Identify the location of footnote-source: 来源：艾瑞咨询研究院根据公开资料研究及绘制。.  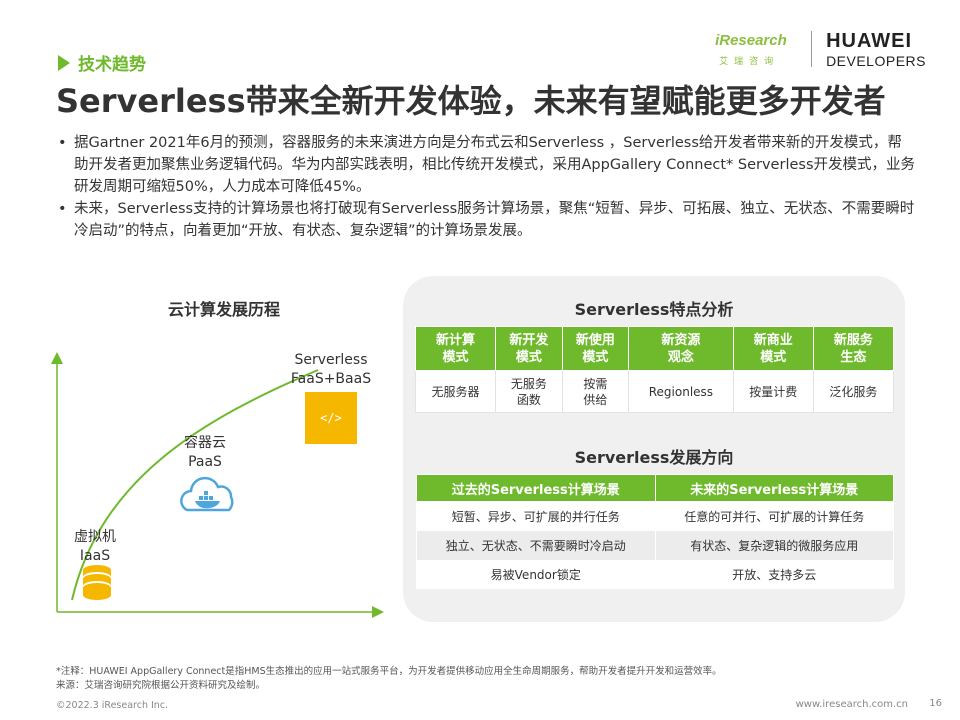
(161, 685).